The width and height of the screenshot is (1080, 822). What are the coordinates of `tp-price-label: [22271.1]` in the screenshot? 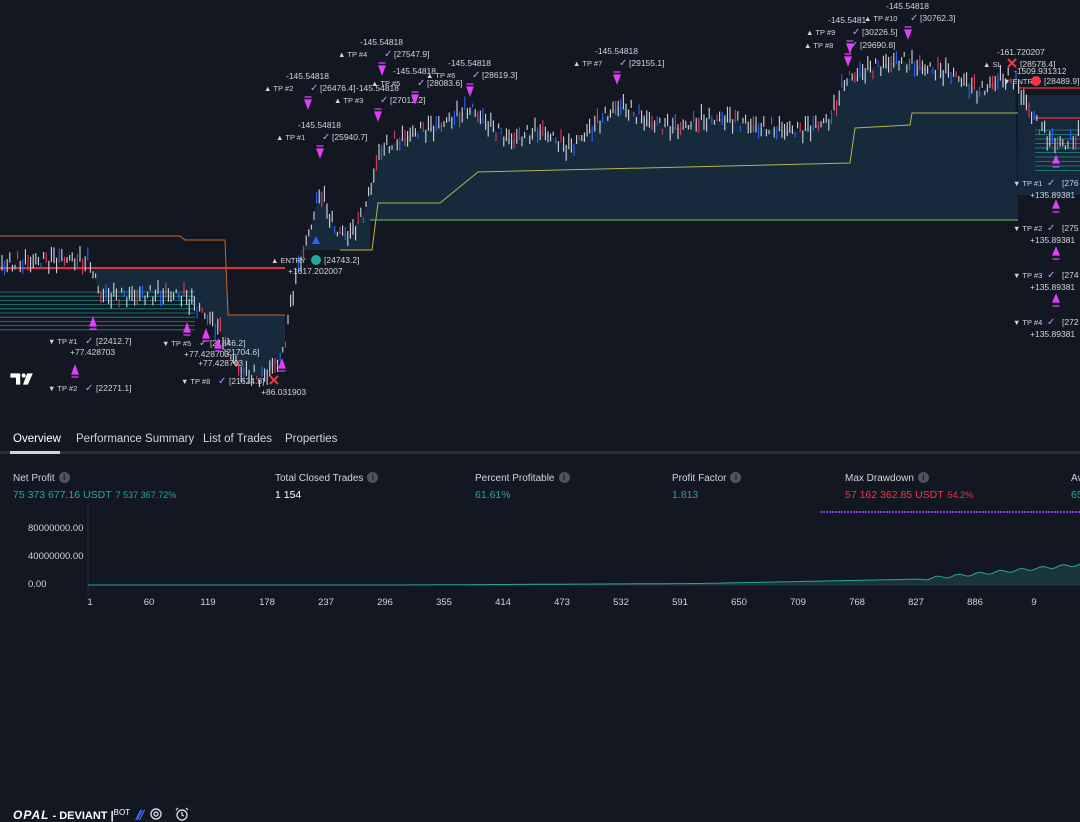 It's located at (113, 388).